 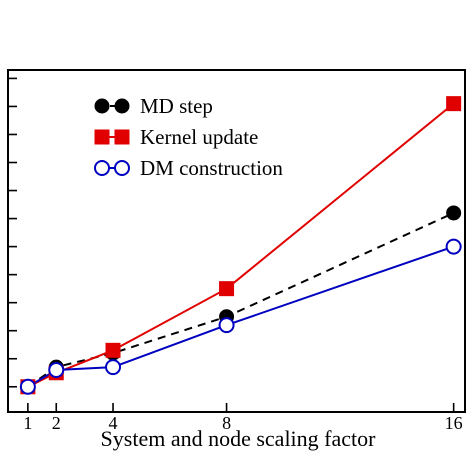 I want to click on legend-marker-start-md-step, so click(x=102, y=106).